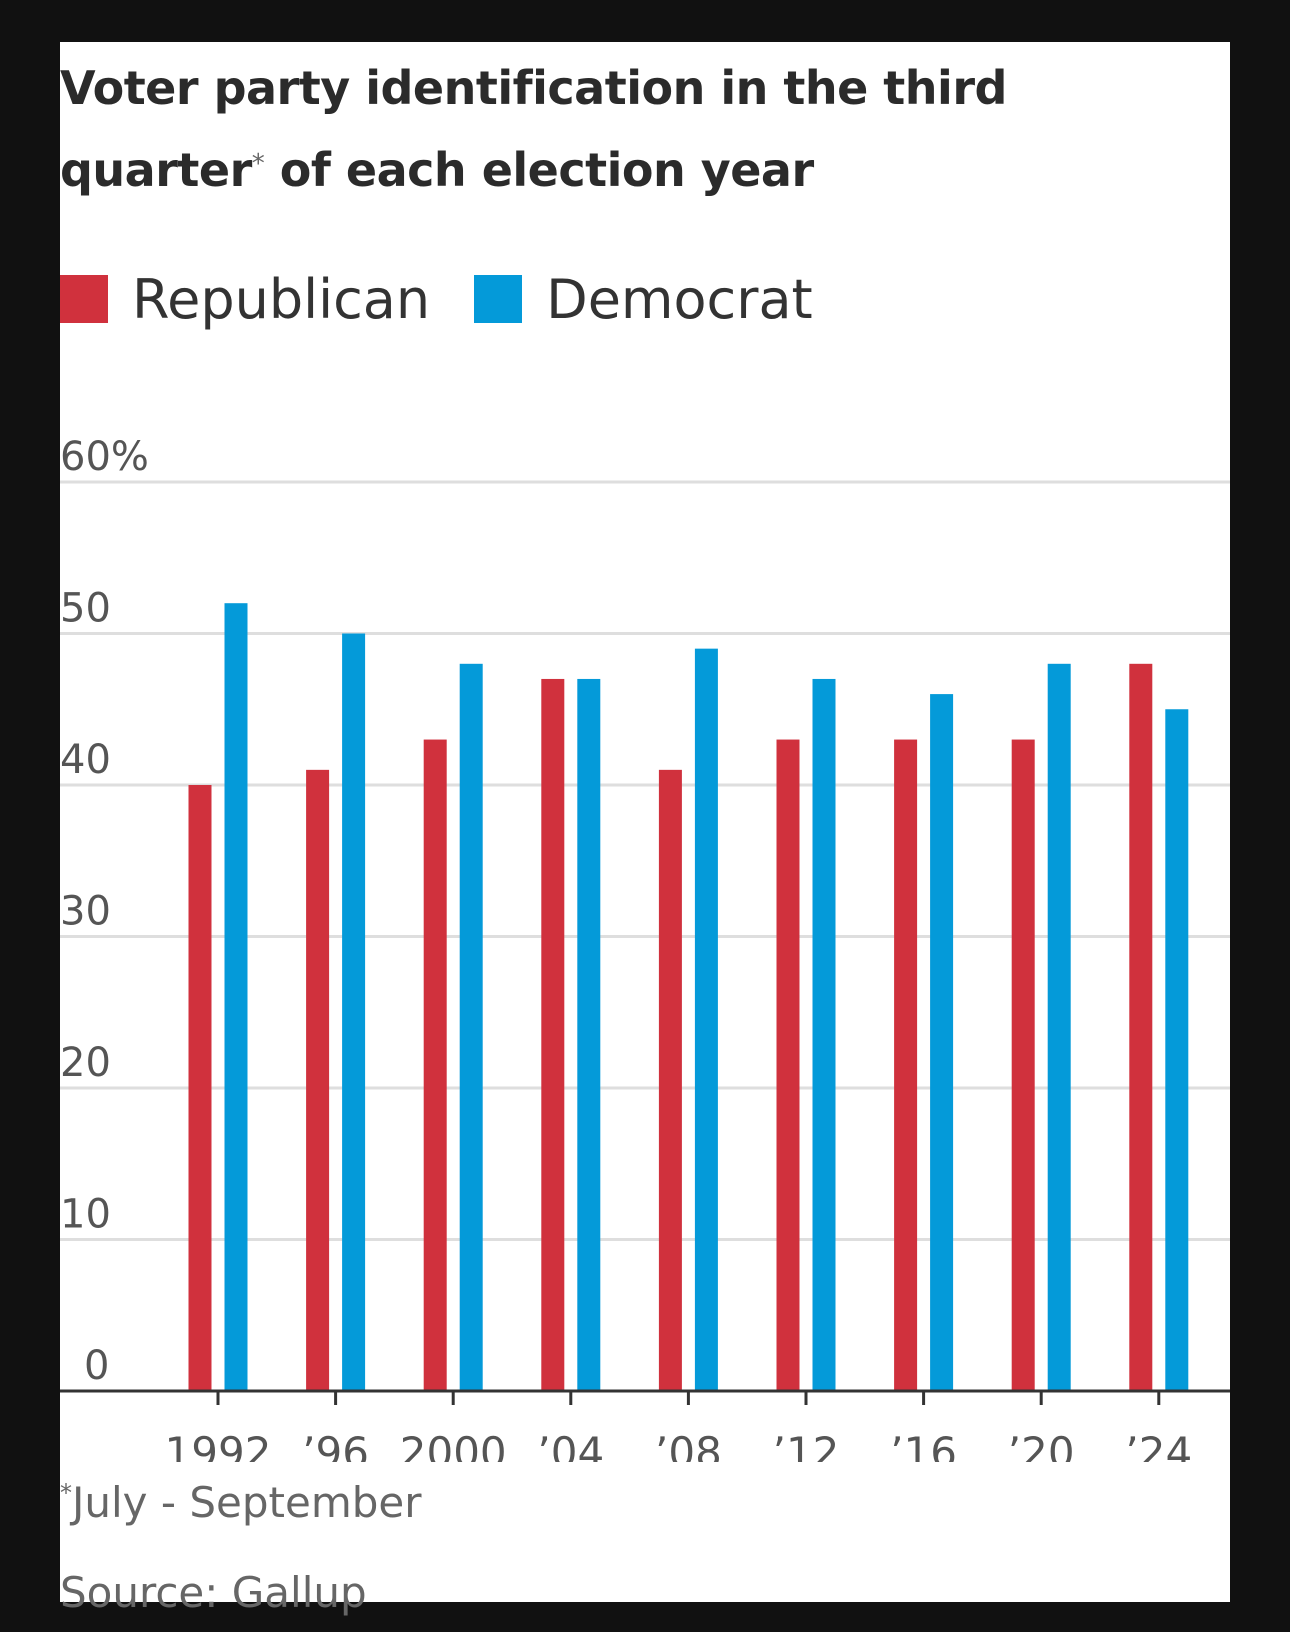  I want to click on legend-label-republican: Republican, so click(281, 299).